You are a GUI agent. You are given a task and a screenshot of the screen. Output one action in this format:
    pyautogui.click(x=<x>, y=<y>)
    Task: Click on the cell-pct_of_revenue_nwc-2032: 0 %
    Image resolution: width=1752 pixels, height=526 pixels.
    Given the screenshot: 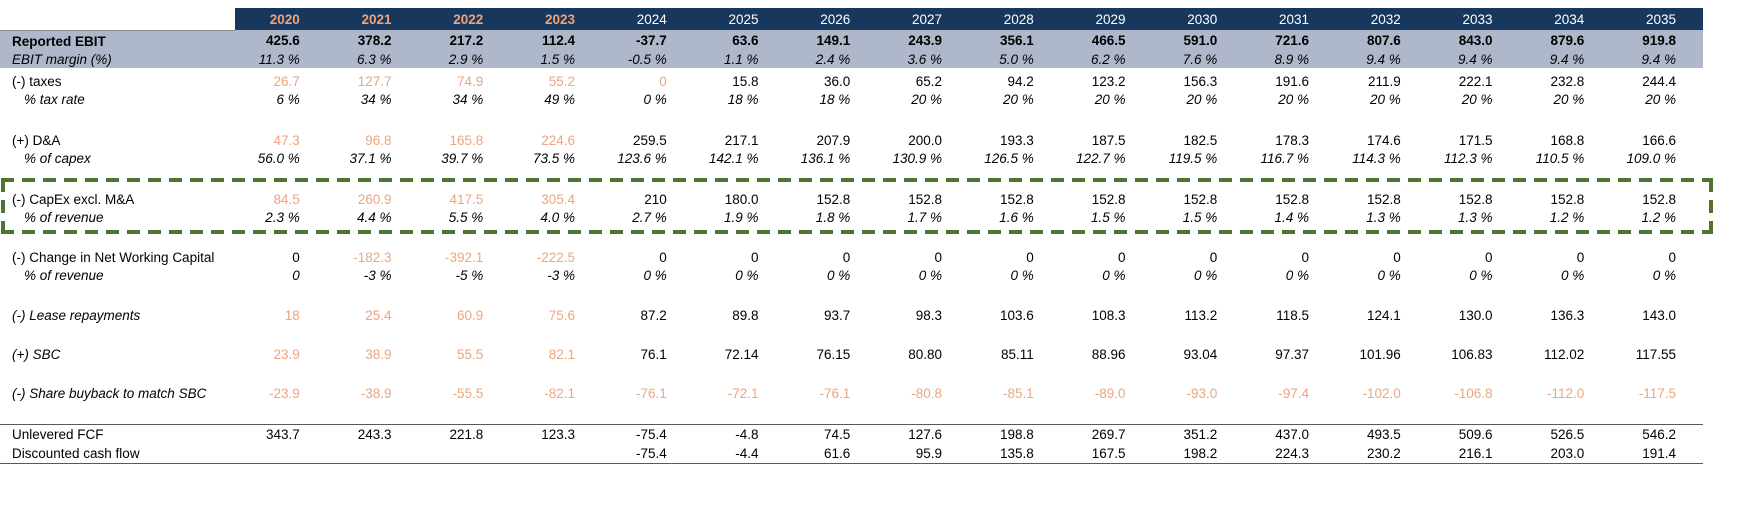 What is the action you would take?
    pyautogui.click(x=1389, y=275)
    